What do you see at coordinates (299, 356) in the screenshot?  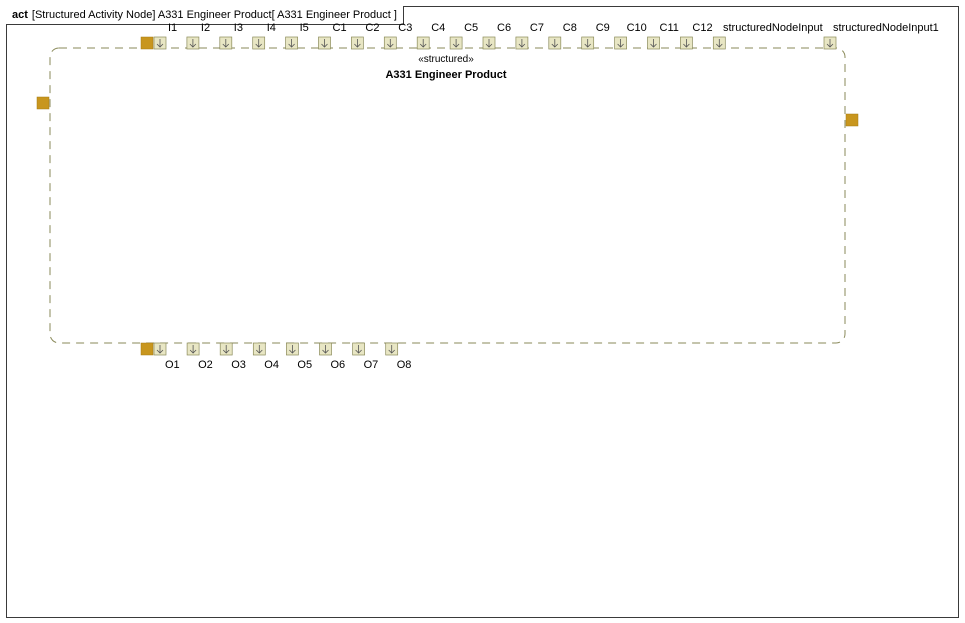 I see `output-pin-o5: O5` at bounding box center [299, 356].